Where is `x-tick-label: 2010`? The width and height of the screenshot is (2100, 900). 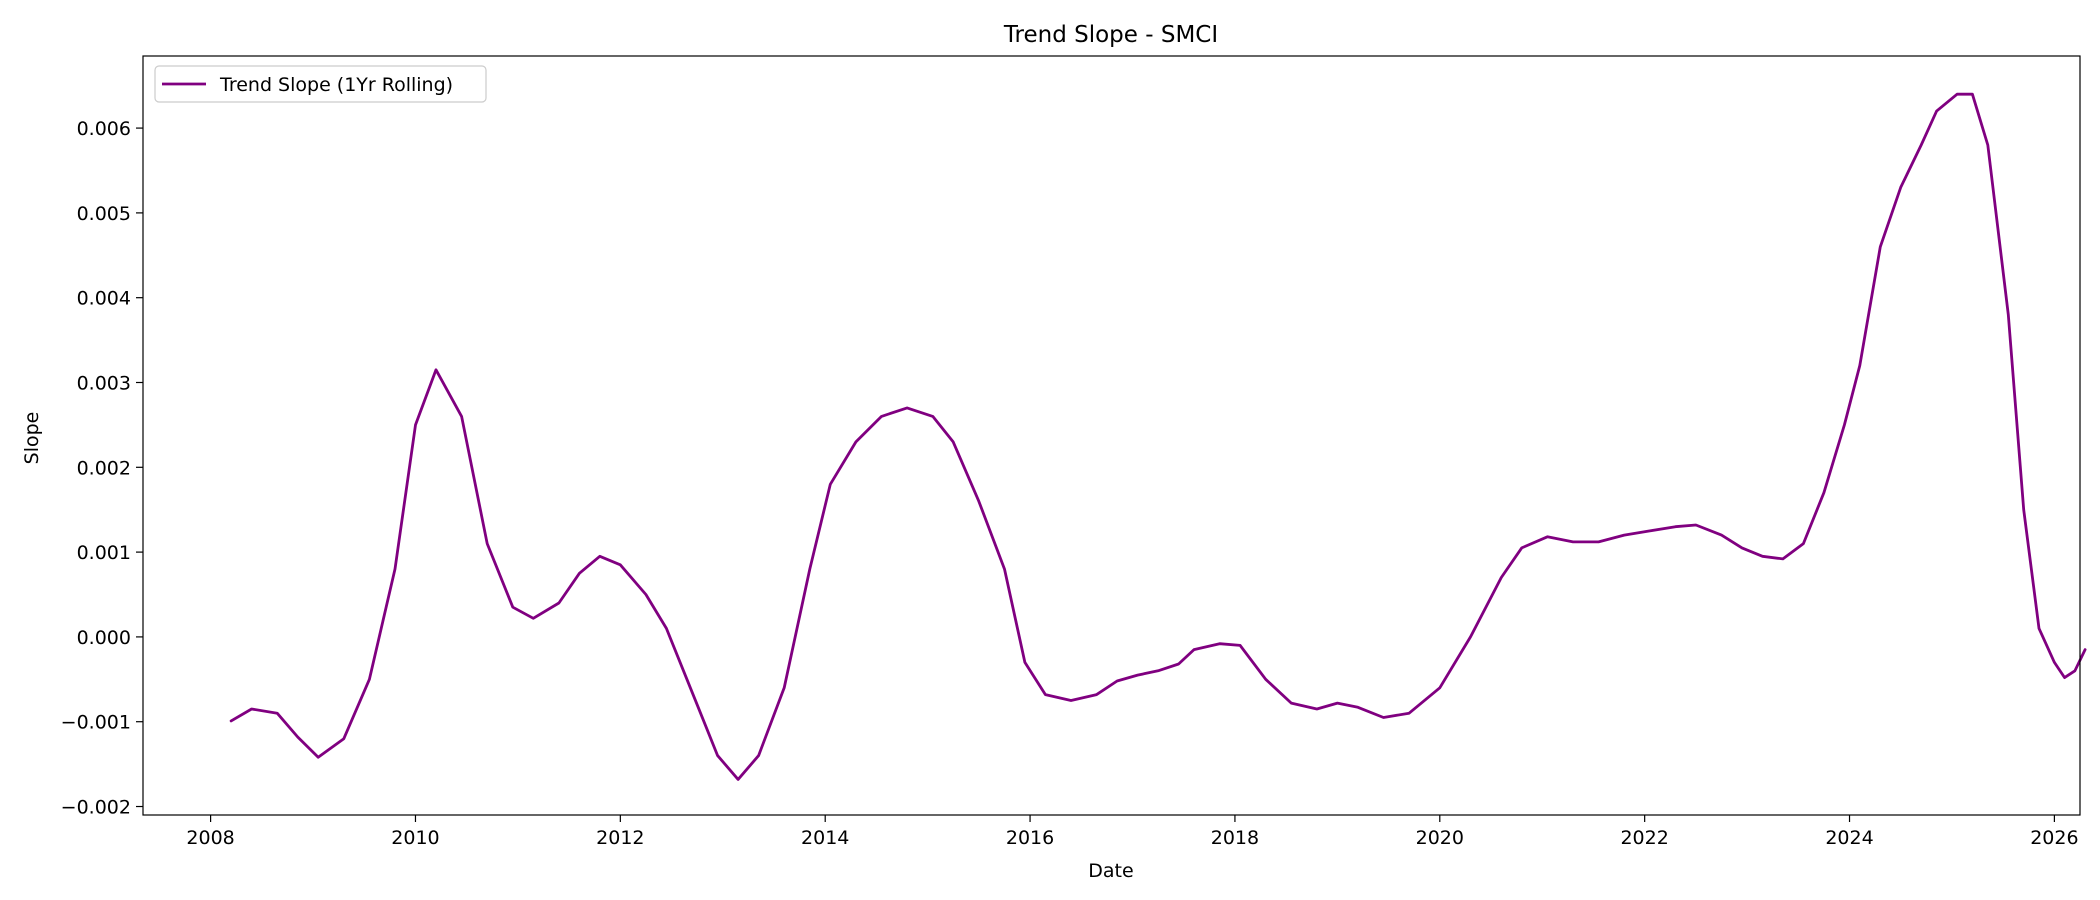
x-tick-label: 2010 is located at coordinates (415, 838).